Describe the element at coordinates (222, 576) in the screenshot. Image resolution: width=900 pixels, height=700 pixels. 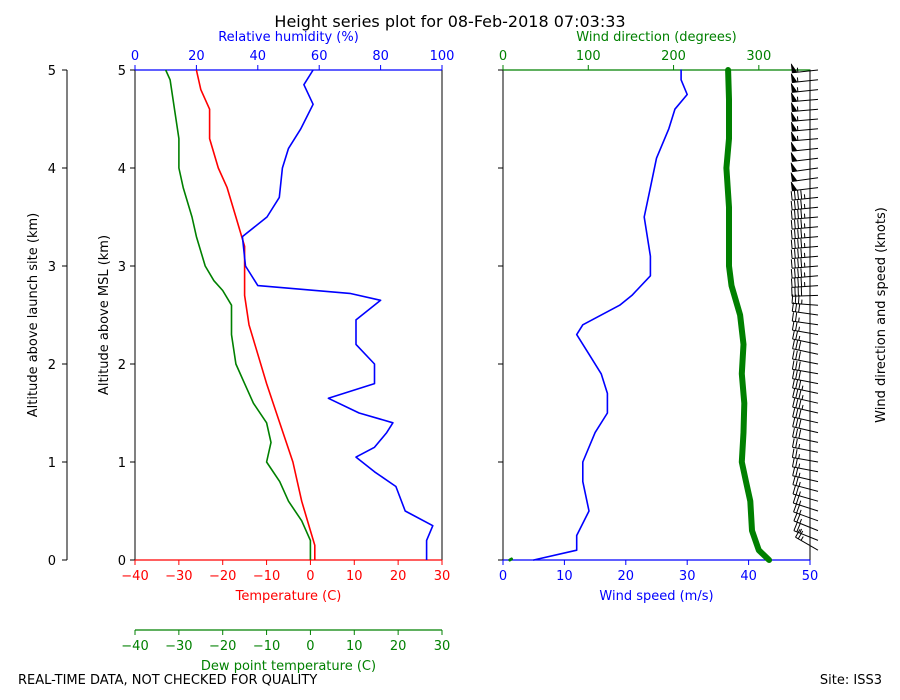
I see `temperature-tick-label: −20` at that location.